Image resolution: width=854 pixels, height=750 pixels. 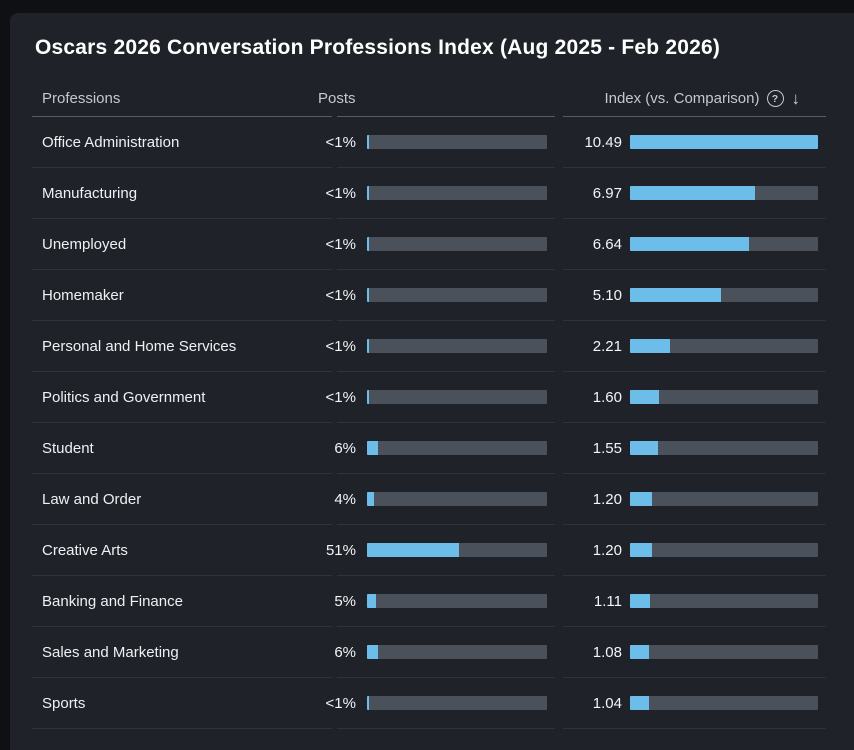 I want to click on table-row: Law and Order 4% 1.20, so click(x=429, y=499).